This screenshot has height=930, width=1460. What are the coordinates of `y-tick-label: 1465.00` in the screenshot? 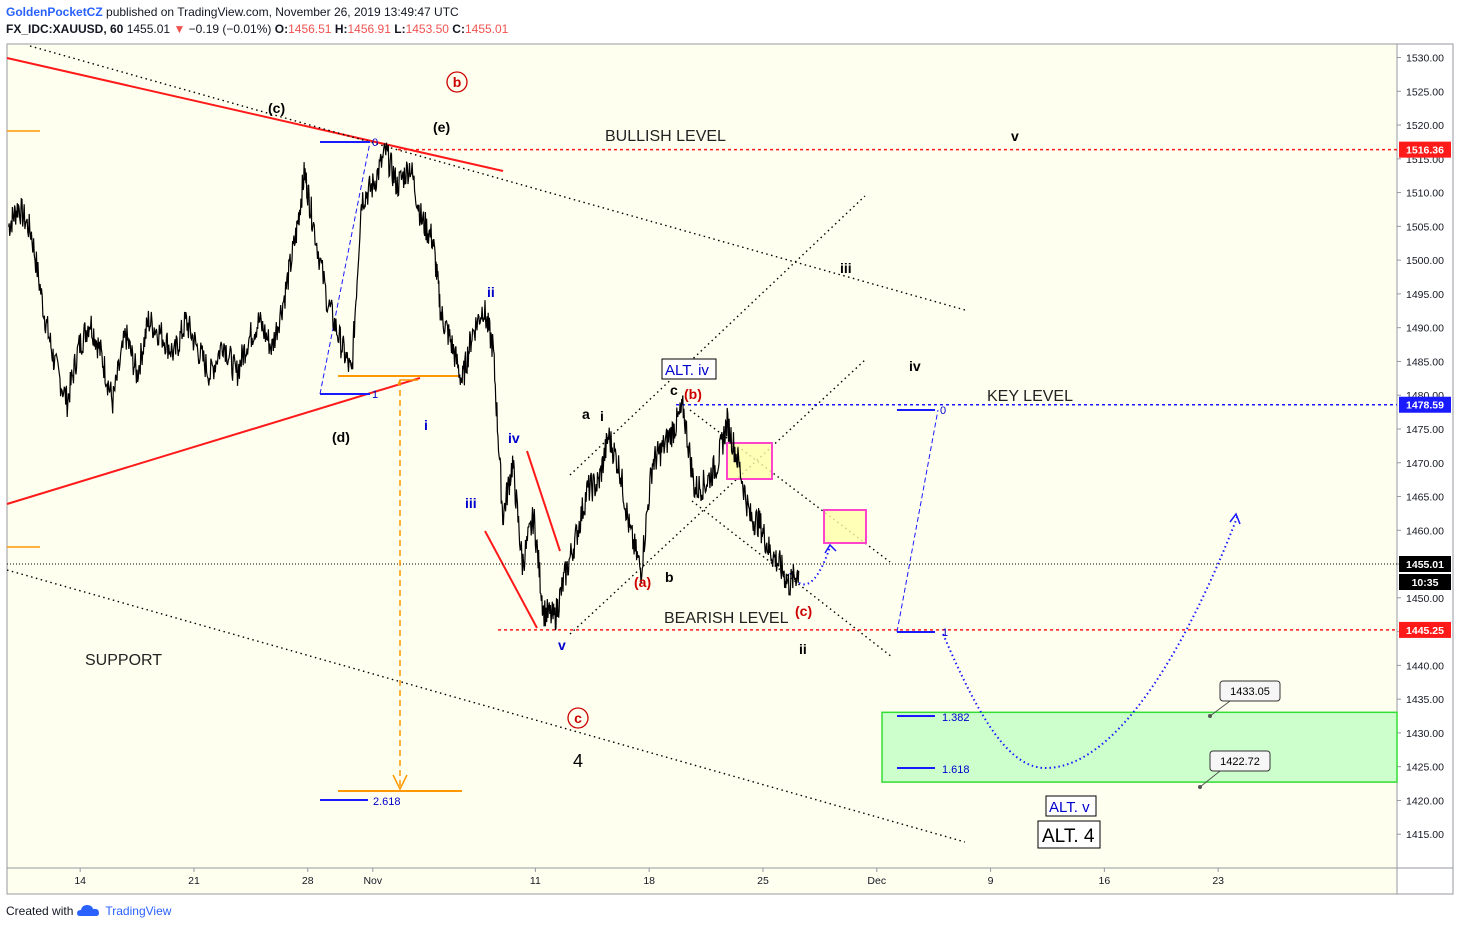 It's located at (1425, 498).